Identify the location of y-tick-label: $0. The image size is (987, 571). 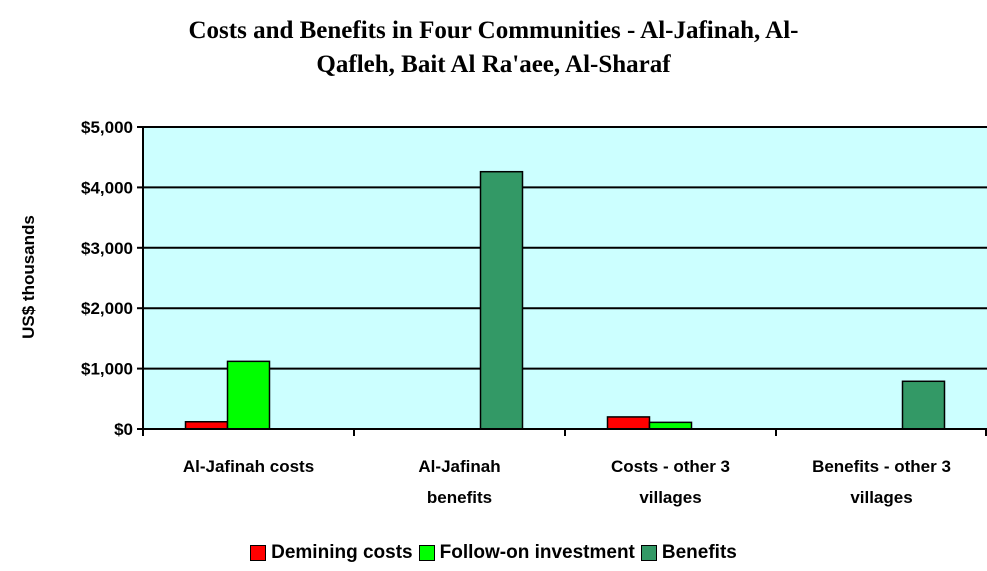
(123, 429).